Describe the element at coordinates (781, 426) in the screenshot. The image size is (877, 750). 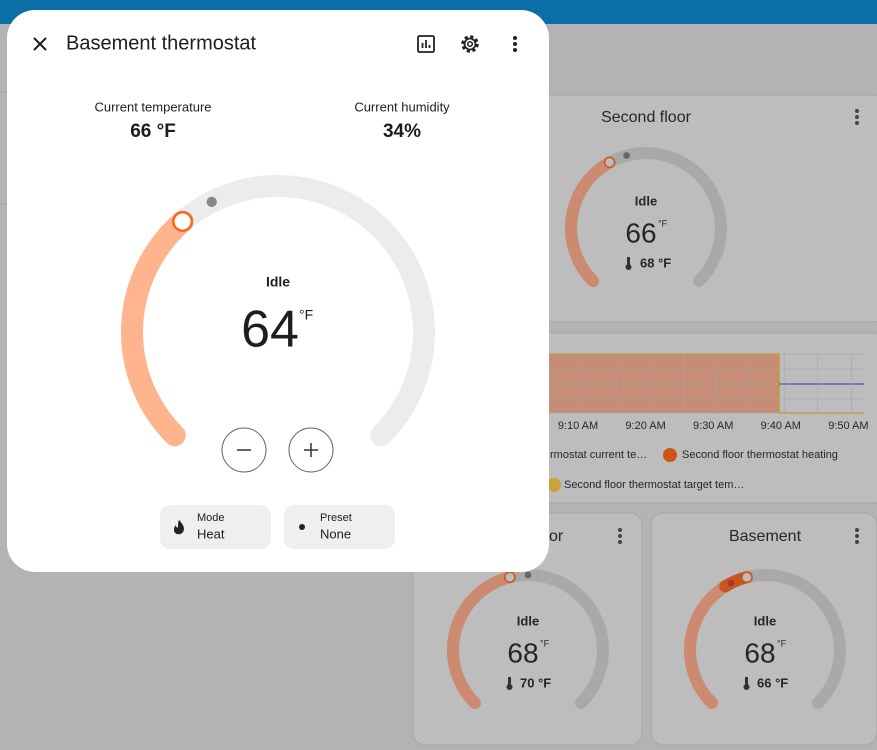
I see `x-tick-label: 9:40 AM` at that location.